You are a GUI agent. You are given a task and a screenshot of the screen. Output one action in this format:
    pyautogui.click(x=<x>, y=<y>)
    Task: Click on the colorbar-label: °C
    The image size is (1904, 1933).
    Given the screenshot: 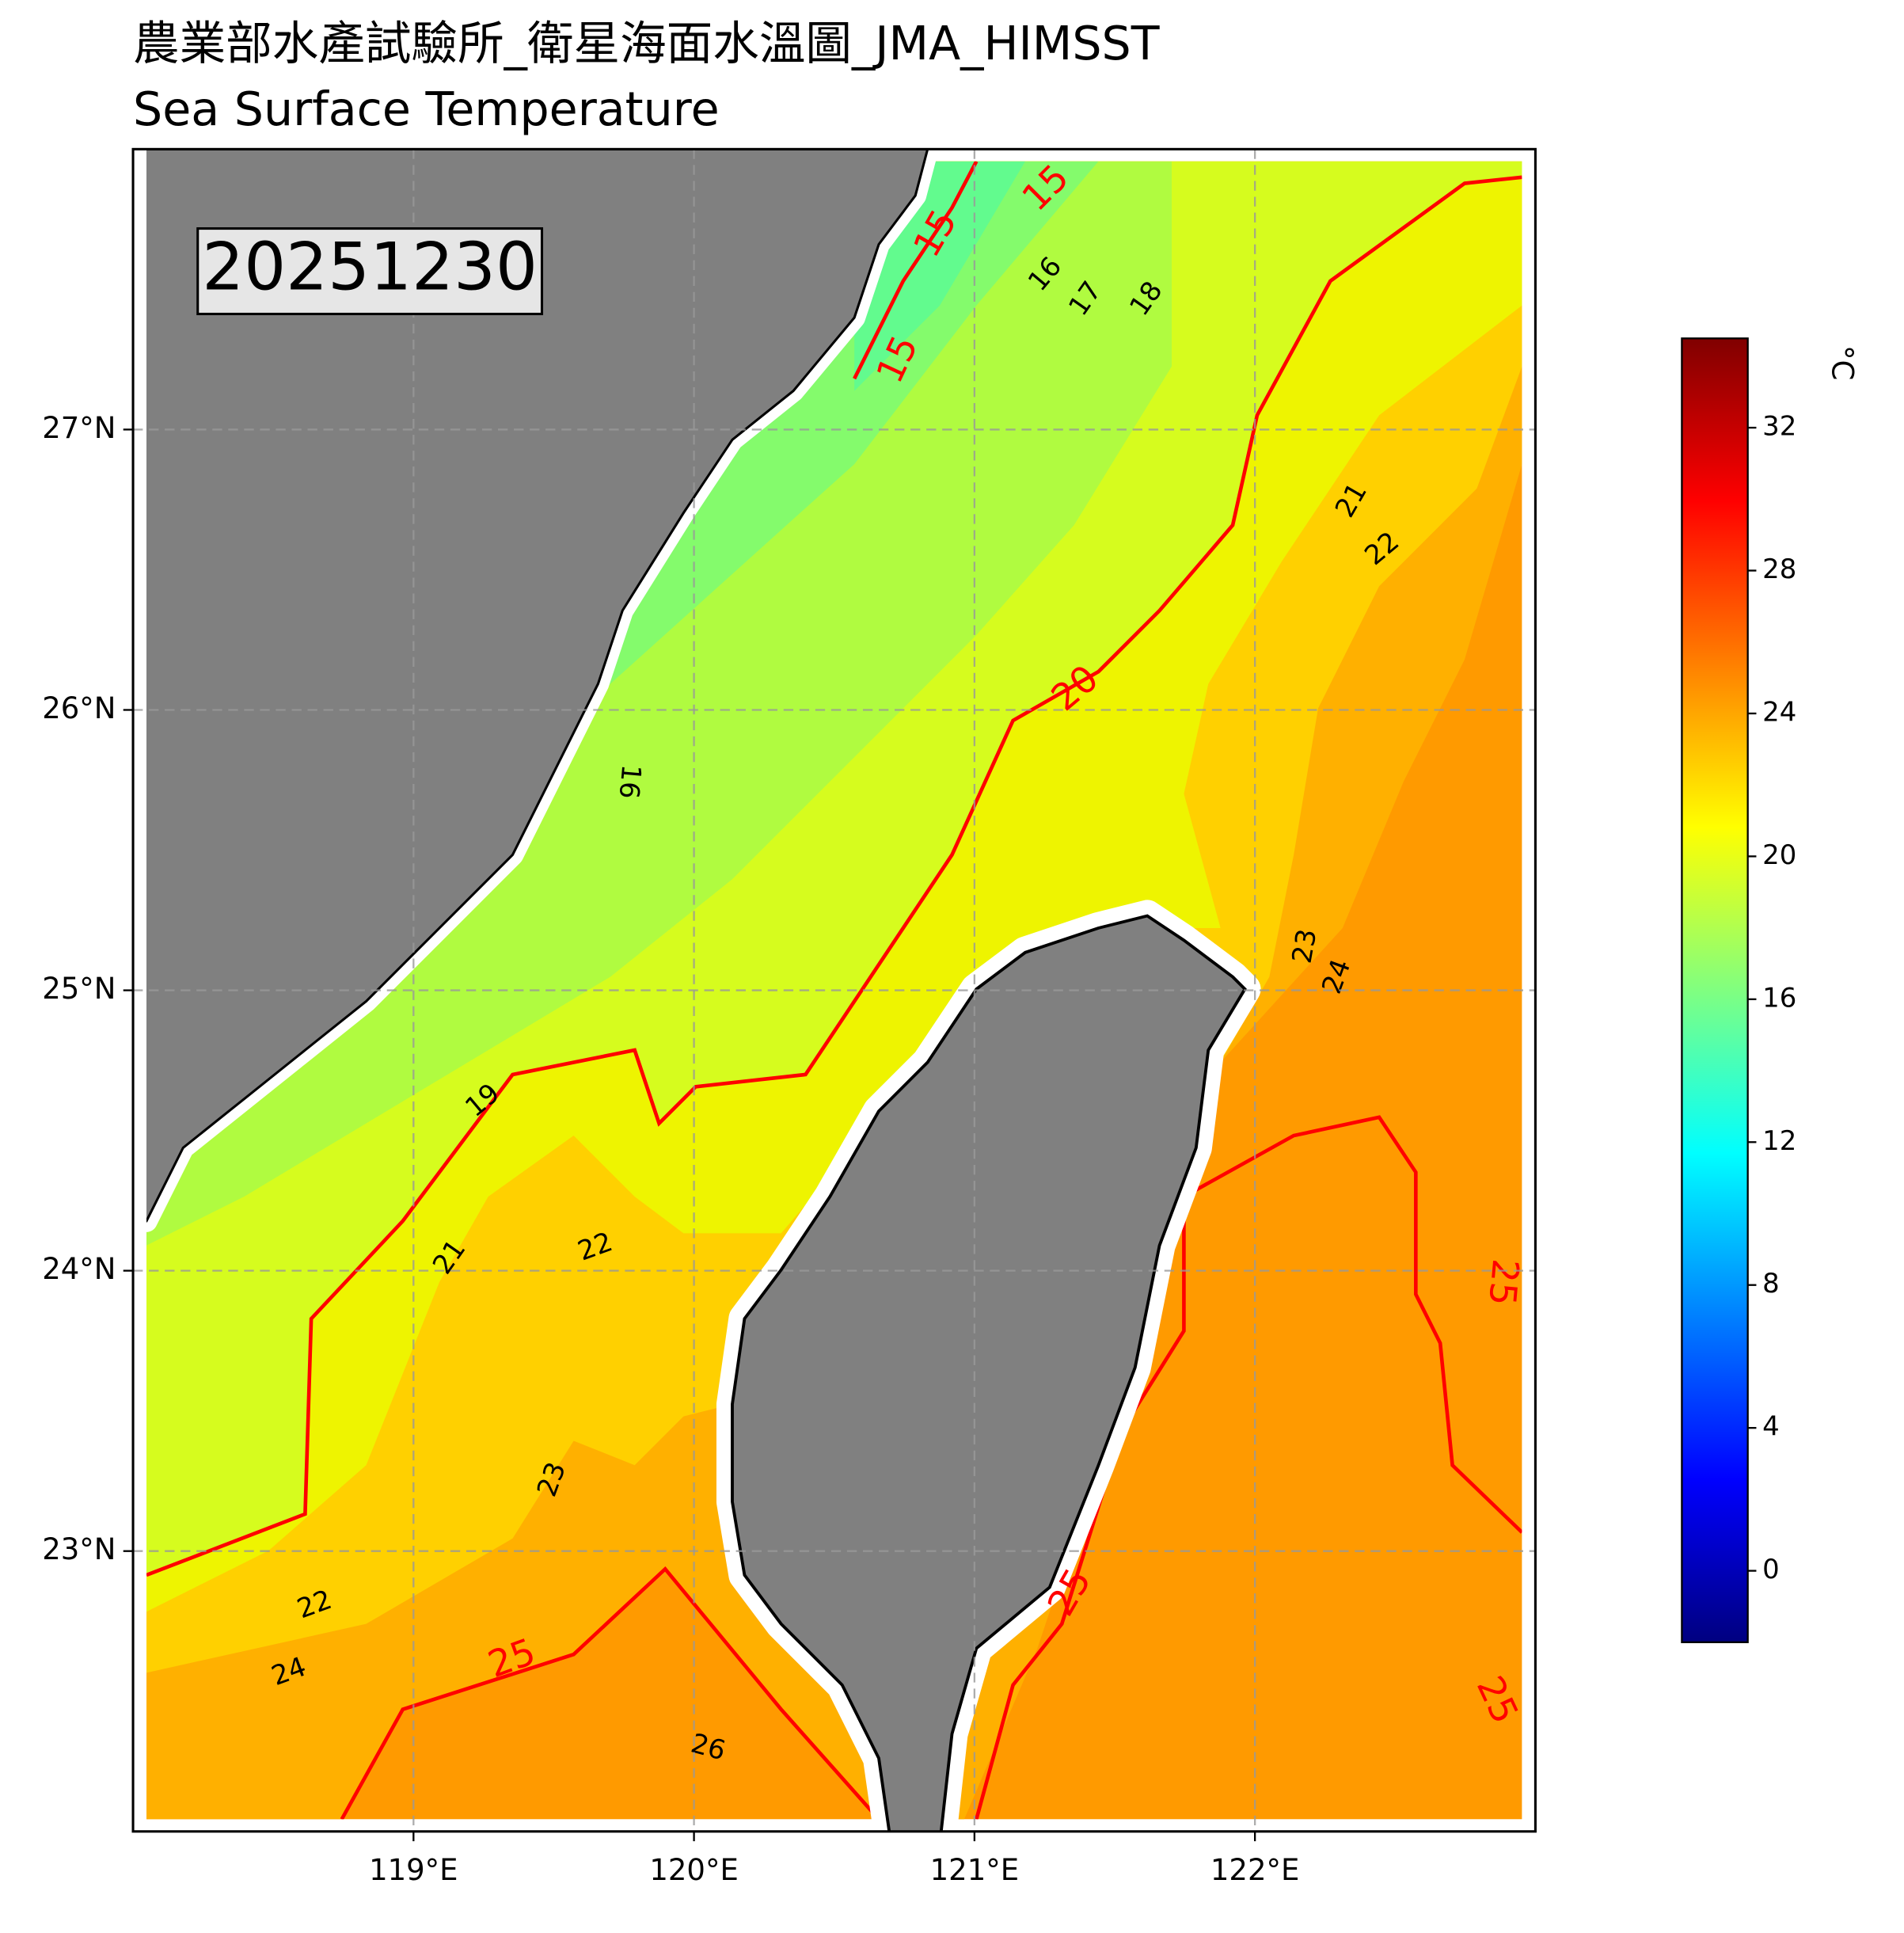 What is the action you would take?
    pyautogui.click(x=1842, y=362)
    